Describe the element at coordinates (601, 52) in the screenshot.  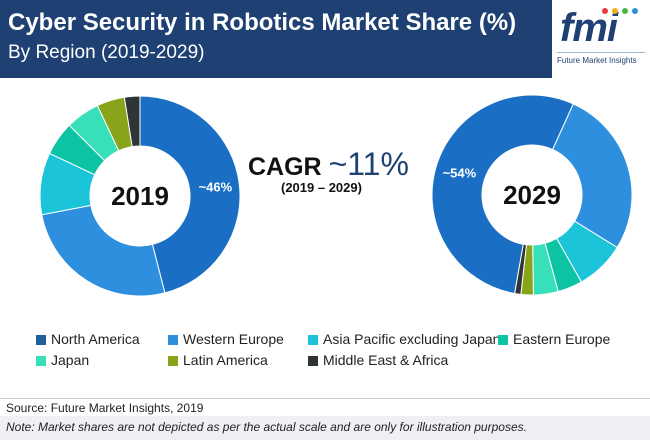
I see `logo-divider` at that location.